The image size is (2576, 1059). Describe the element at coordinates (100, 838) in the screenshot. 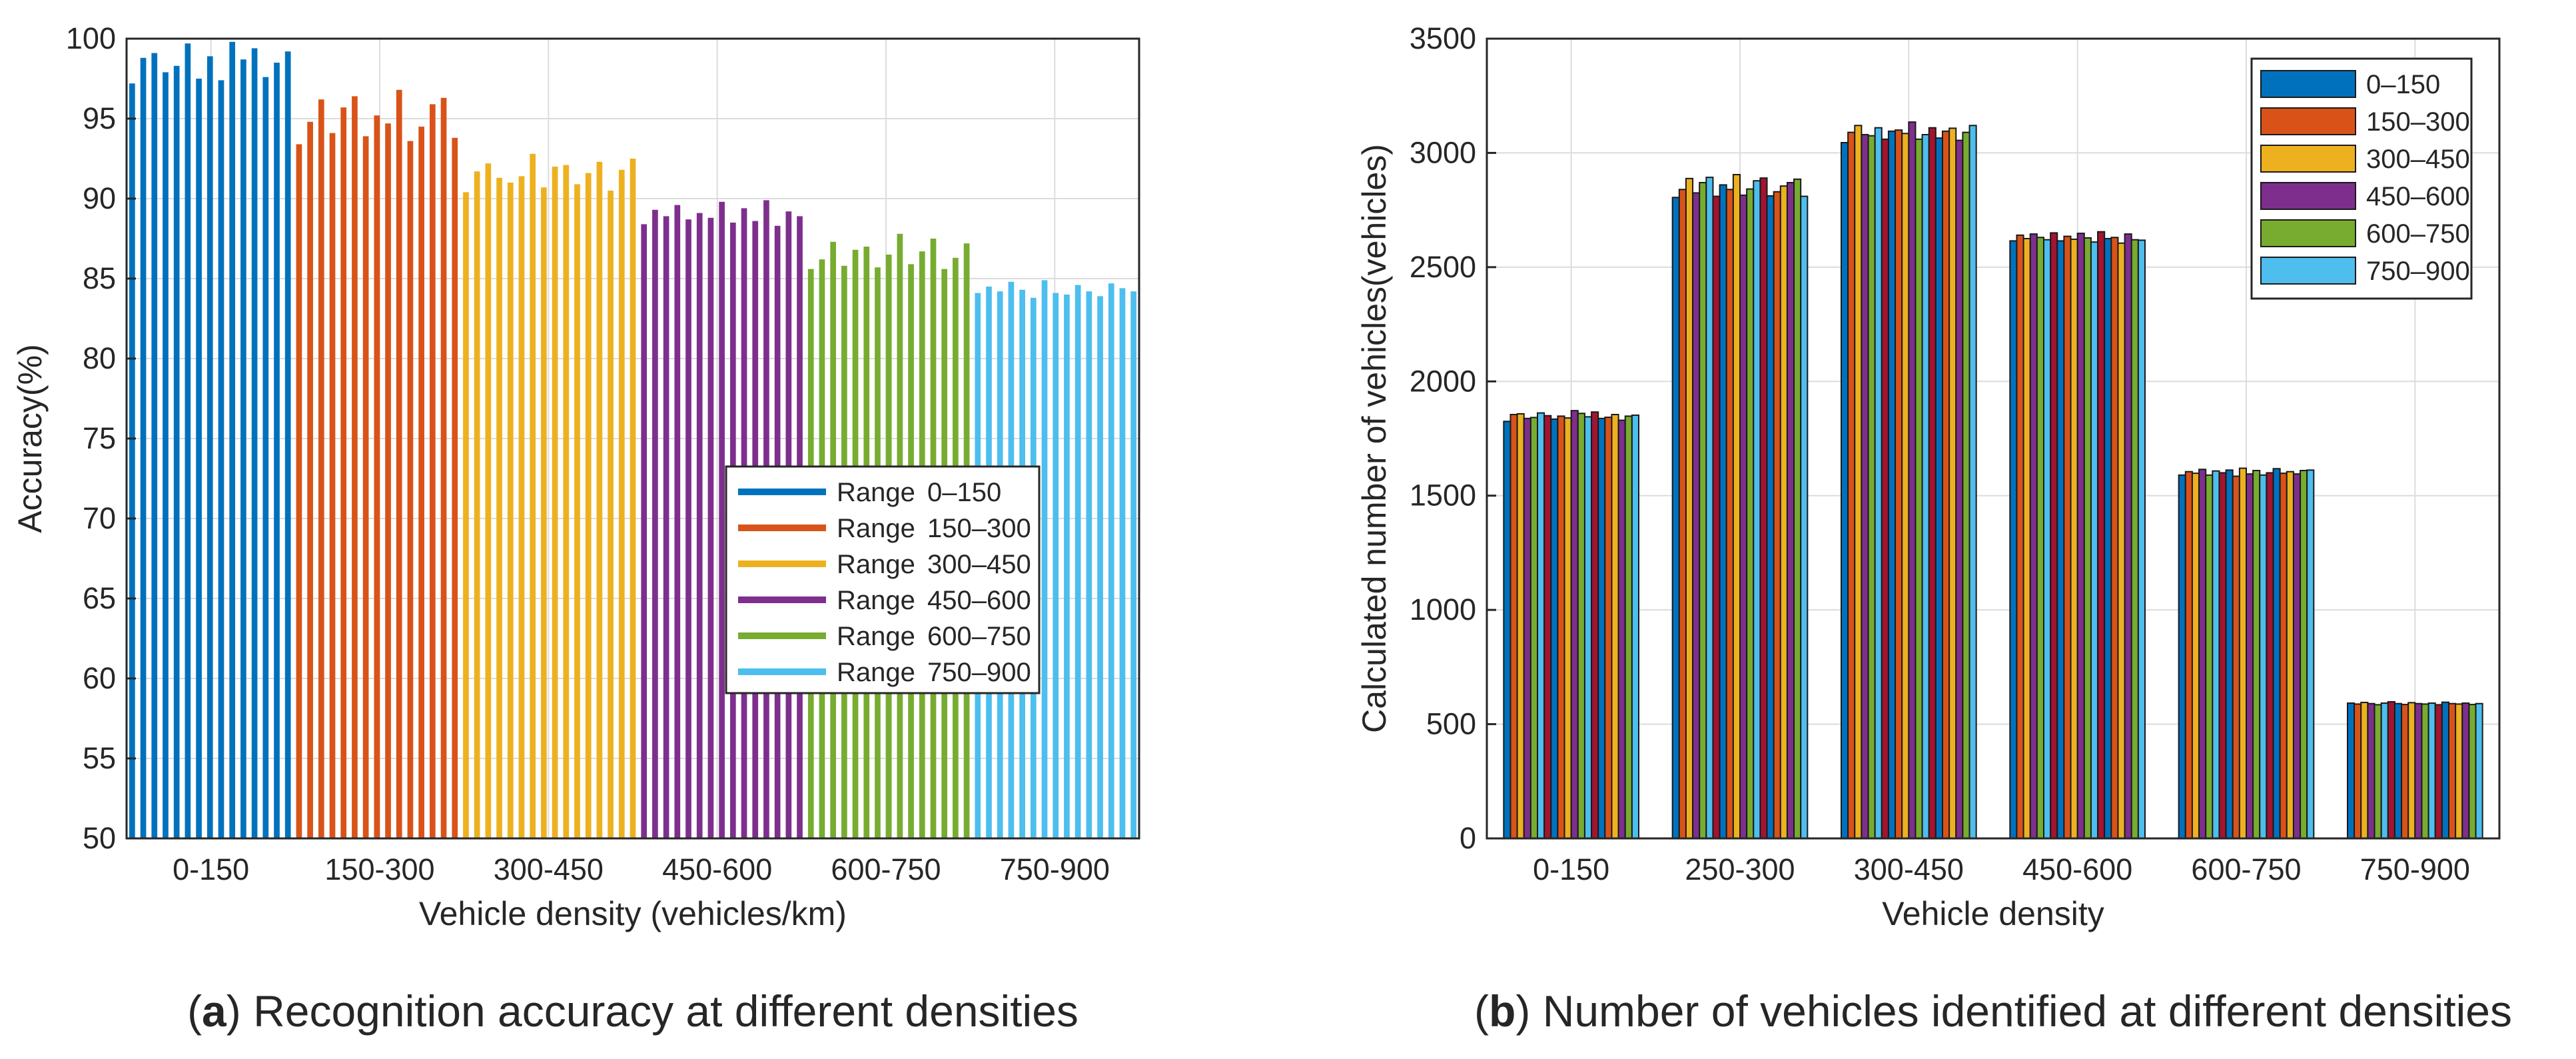

I see `chart-a-y-tick-label: 50` at that location.